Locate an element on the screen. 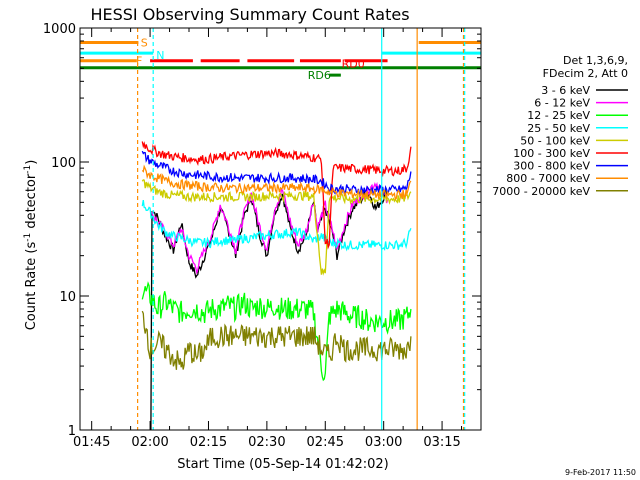  legend-header-detectors: Det 1,3,6,9, is located at coordinates (595, 60).